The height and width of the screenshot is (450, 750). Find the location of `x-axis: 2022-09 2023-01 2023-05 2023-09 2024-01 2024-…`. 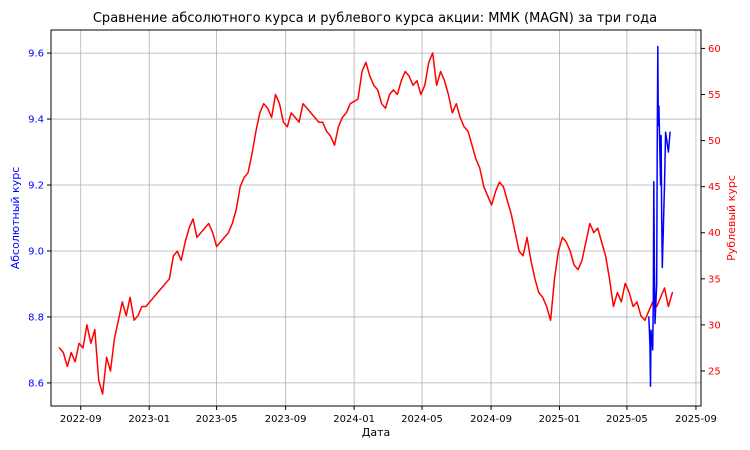

x-axis: 2022-09 2023-01 2023-05 2023-09 2024-01 2024-… is located at coordinates (388, 415).